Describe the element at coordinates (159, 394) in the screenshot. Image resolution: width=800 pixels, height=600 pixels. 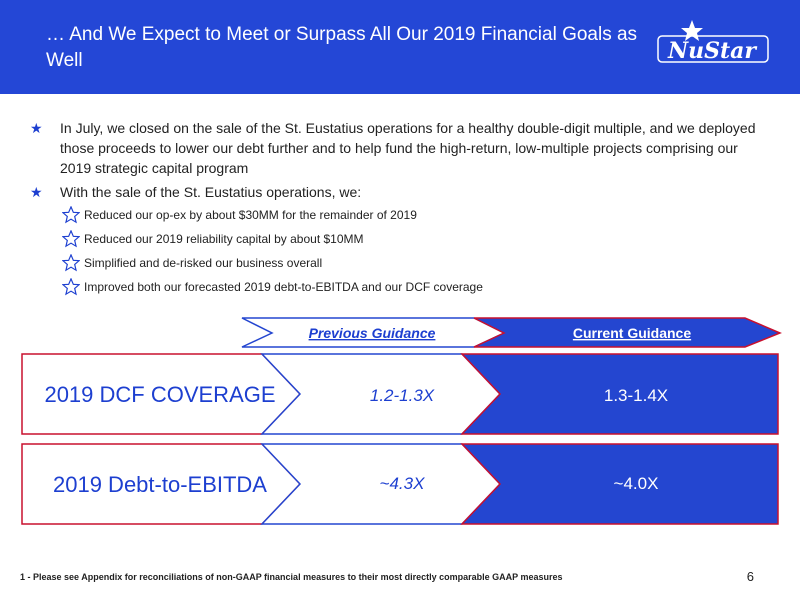
I see `metric-label-dcf: 2019 DCF COVERAGE` at that location.